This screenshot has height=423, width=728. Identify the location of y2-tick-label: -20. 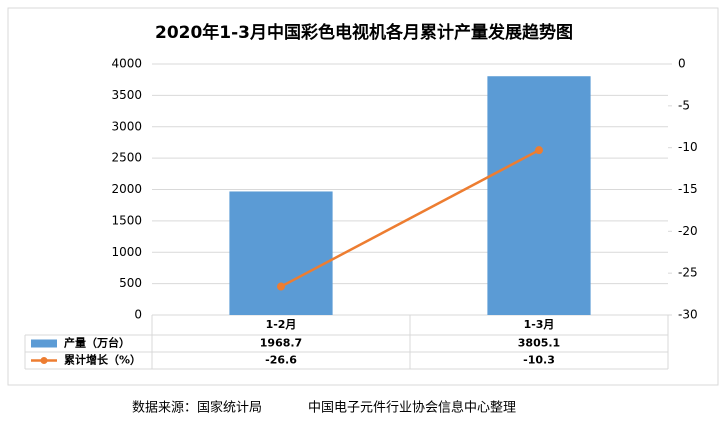
(688, 231).